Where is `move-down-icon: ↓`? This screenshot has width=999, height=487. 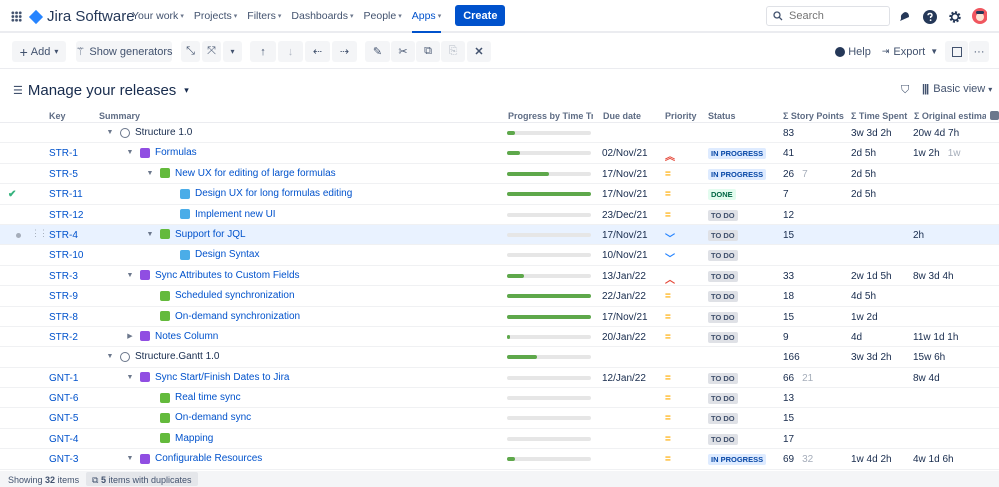
move-down-icon: ↓ is located at coordinates (290, 51).